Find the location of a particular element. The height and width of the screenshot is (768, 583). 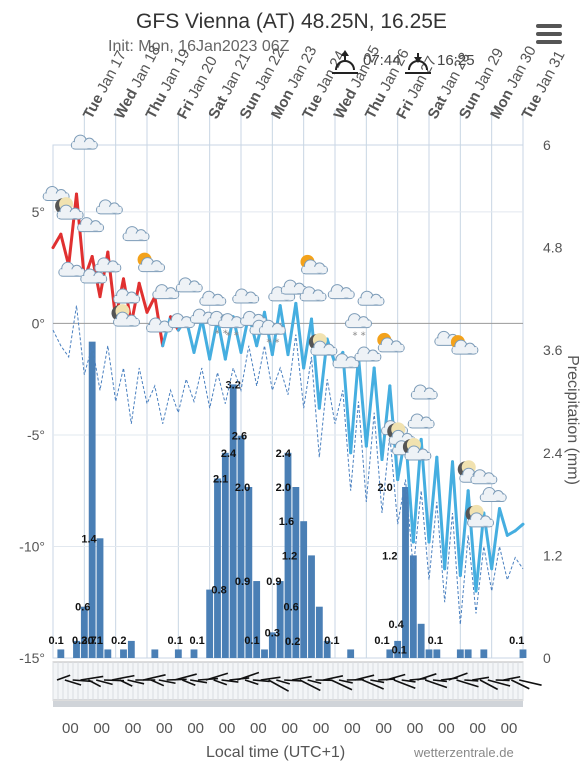

sunset-time: 16:25 is located at coordinates (456, 60).